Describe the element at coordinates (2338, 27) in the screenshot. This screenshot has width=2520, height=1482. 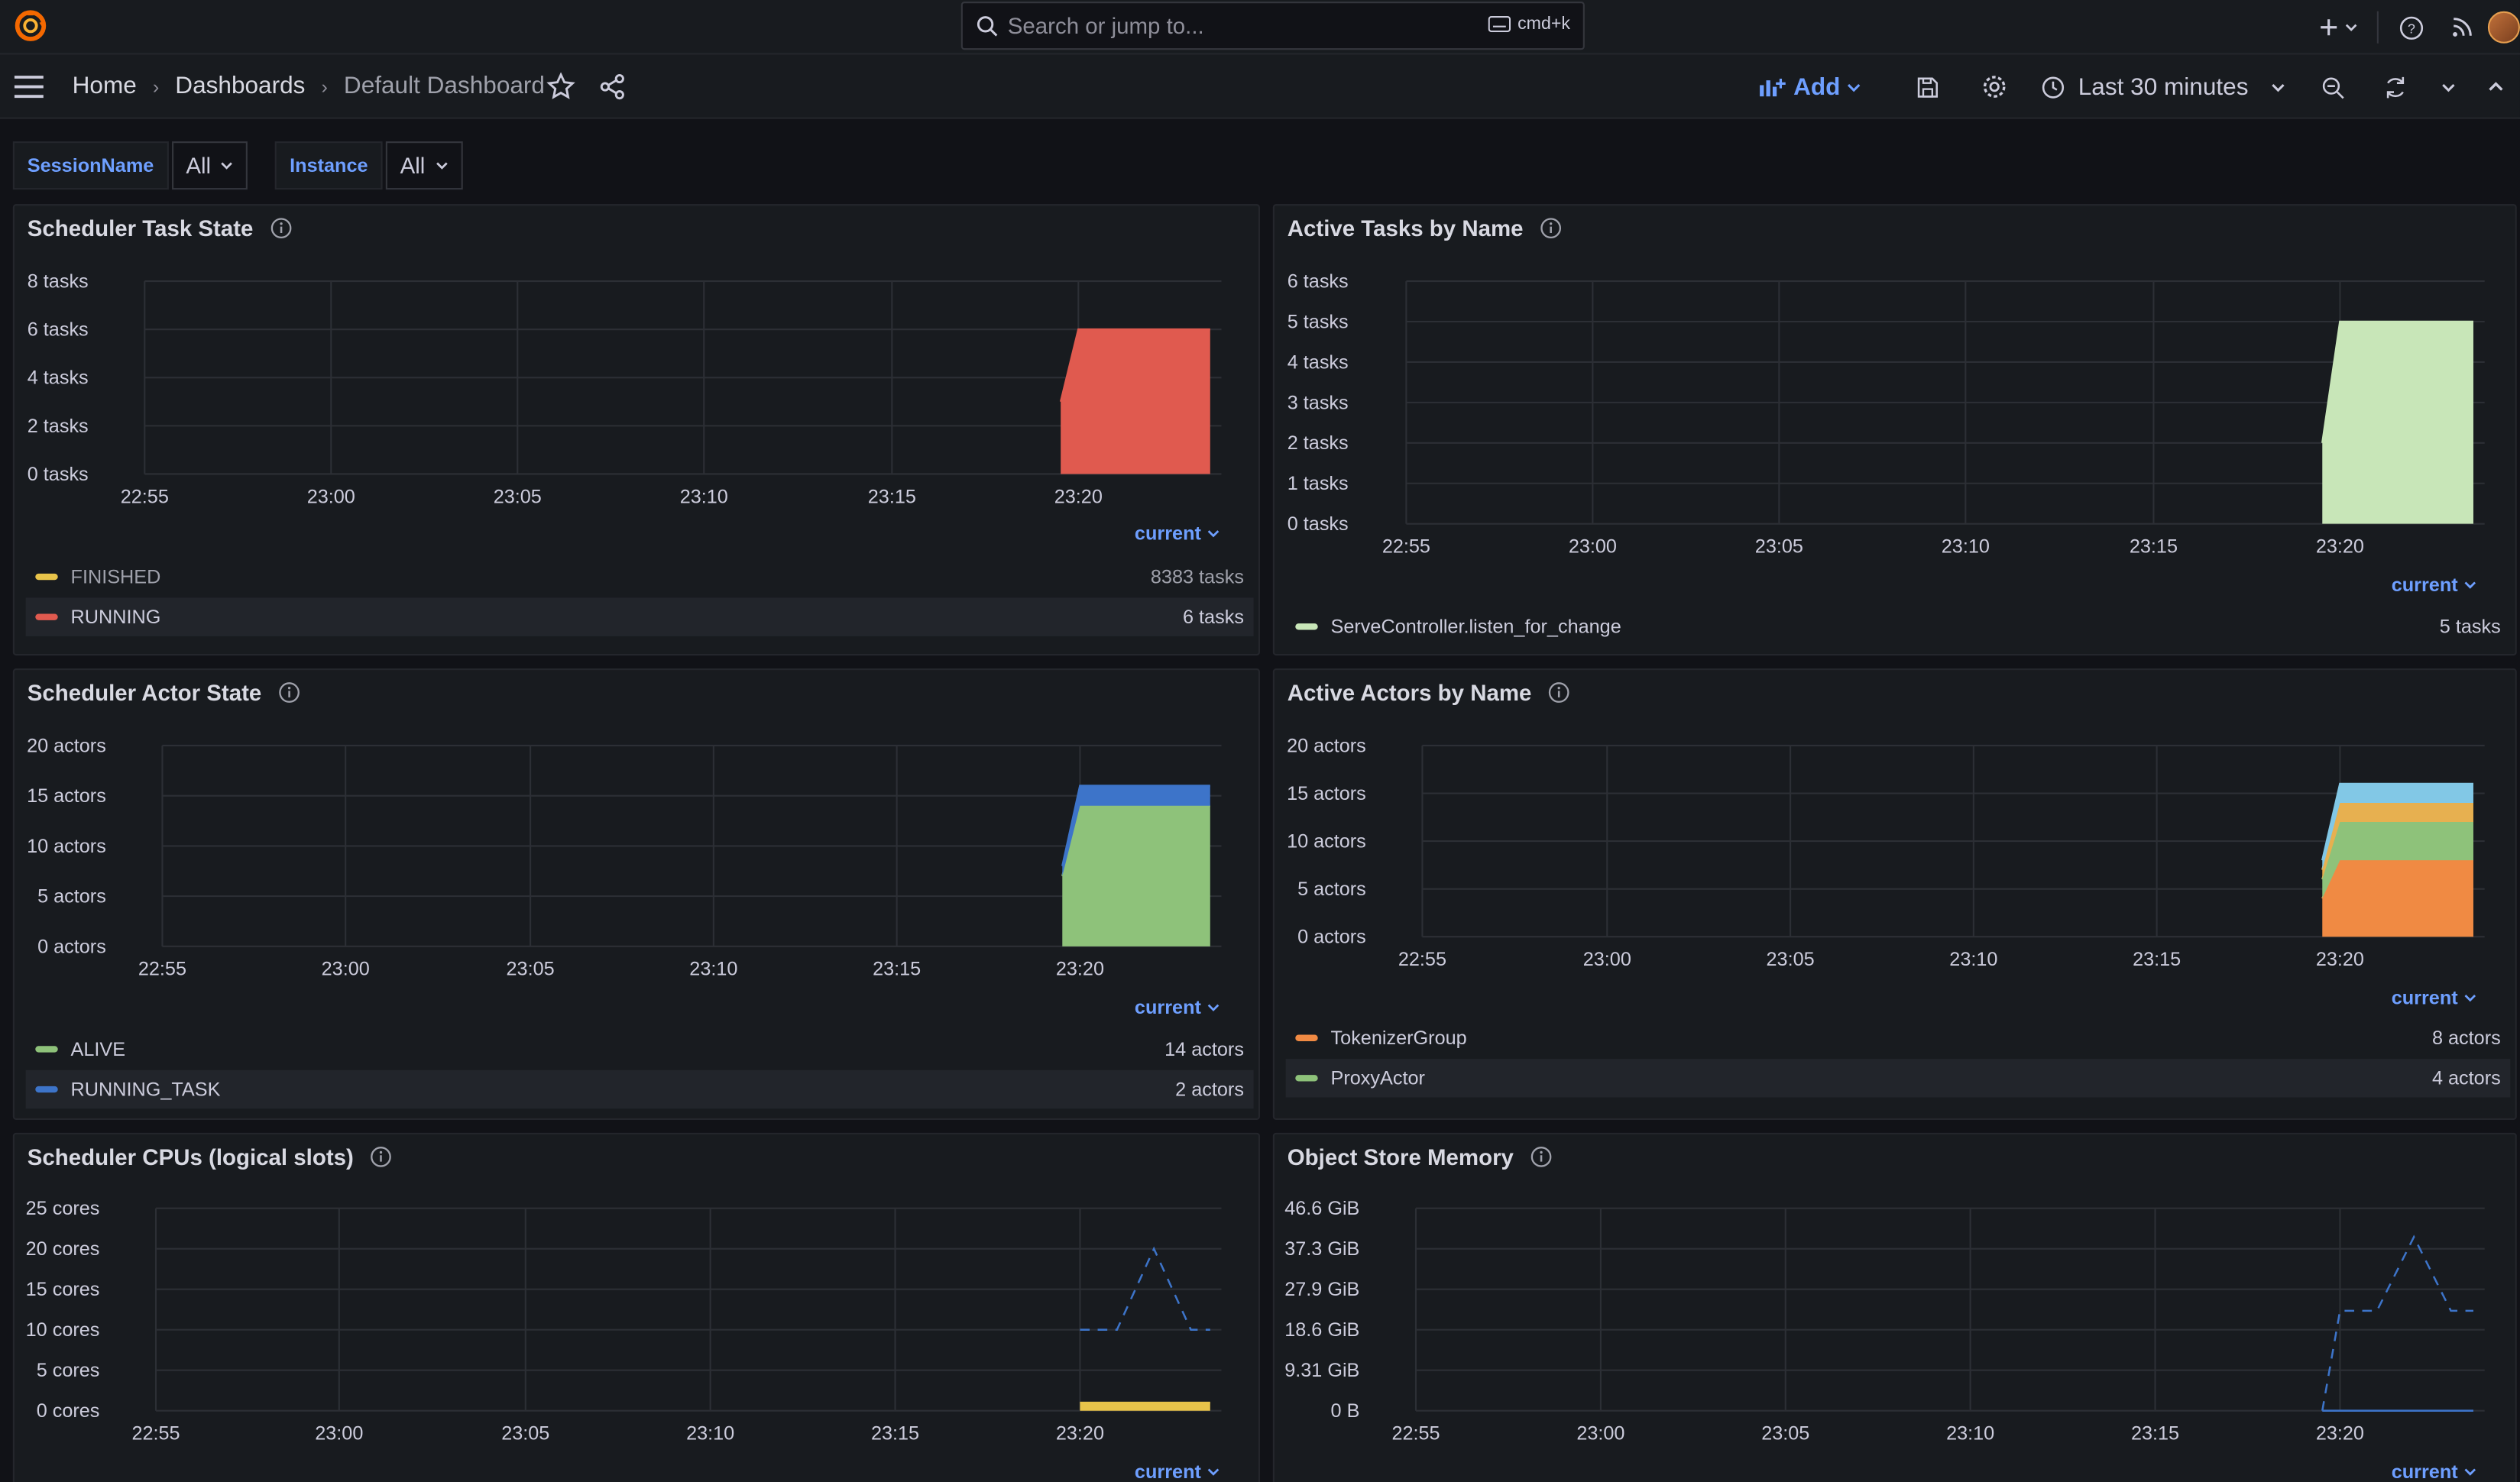
I see `new-menu-button` at that location.